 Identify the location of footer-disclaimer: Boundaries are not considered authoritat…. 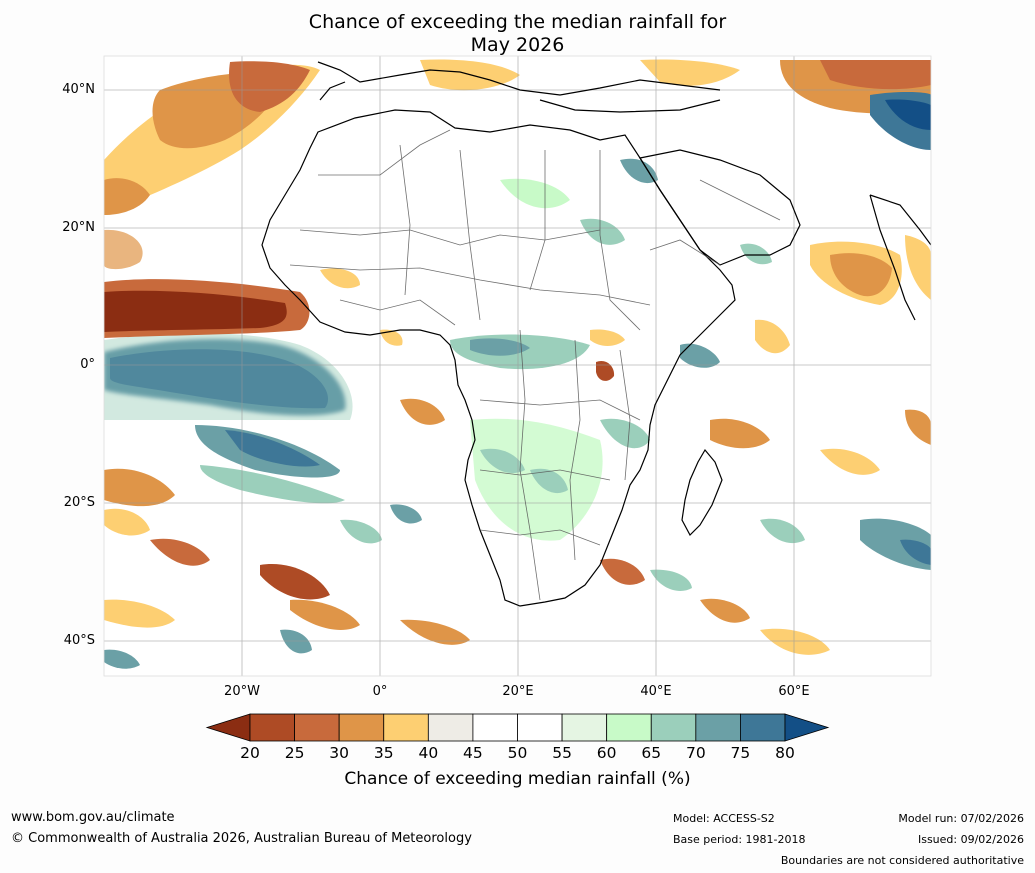
(902, 860).